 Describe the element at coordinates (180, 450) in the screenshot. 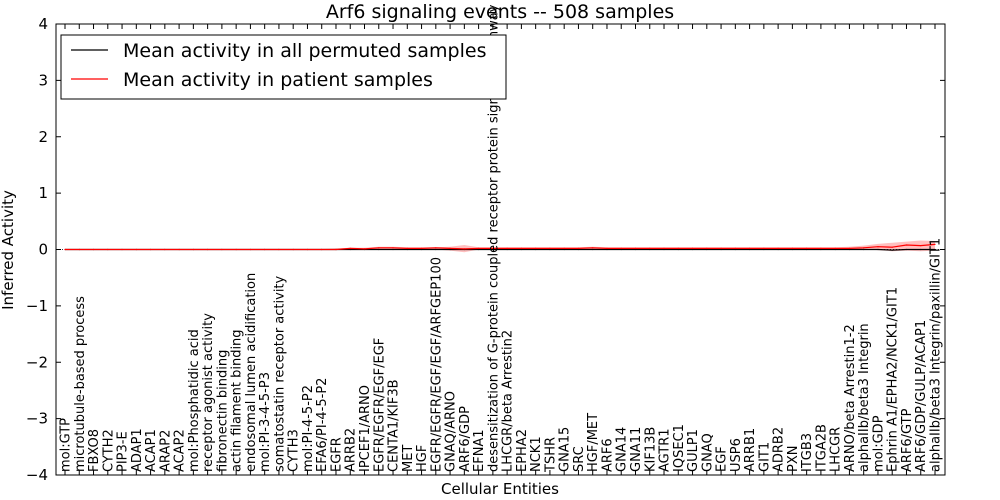

I see `x-tick-label: ACAP2` at that location.